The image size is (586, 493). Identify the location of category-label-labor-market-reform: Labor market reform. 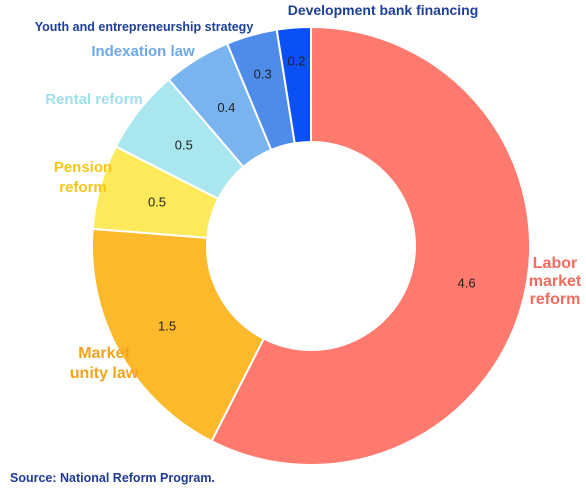
(555, 281).